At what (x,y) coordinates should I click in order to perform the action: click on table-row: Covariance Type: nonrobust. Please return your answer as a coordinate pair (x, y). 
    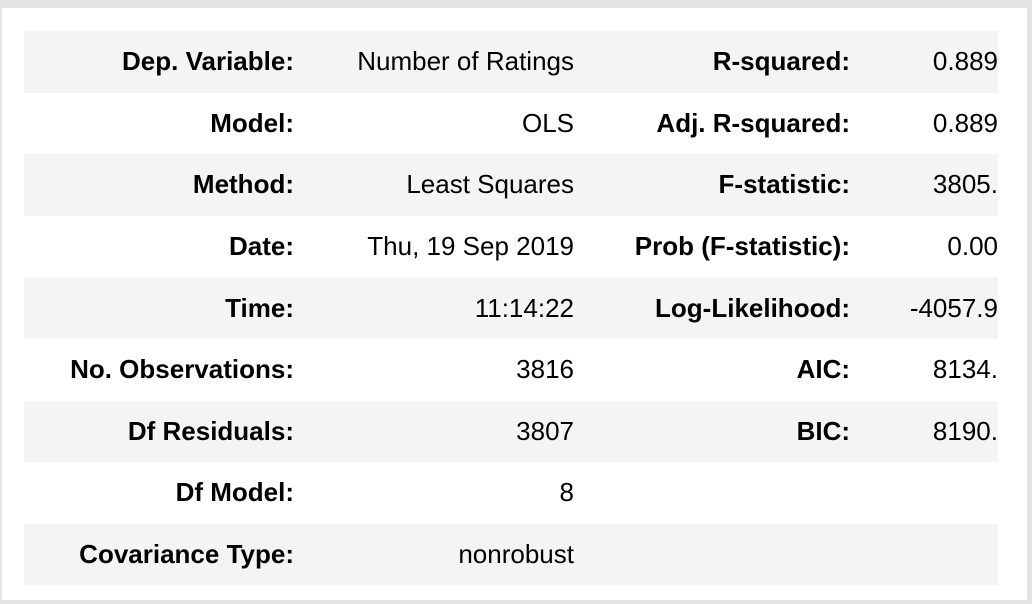
    Looking at the image, I should click on (511, 554).